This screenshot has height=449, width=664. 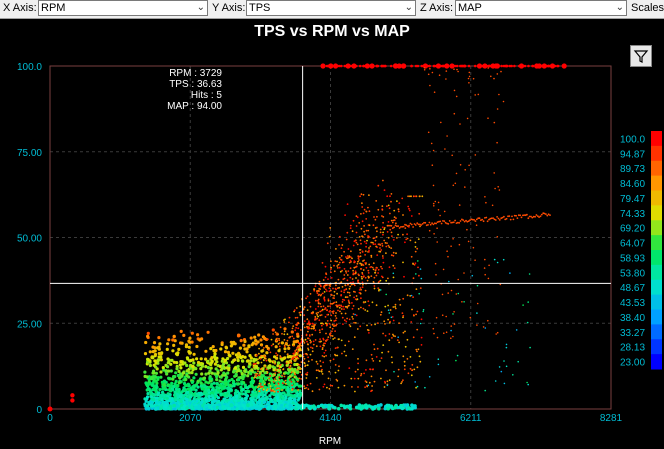 What do you see at coordinates (647, 8) in the screenshot?
I see `scales-button: Scales` at bounding box center [647, 8].